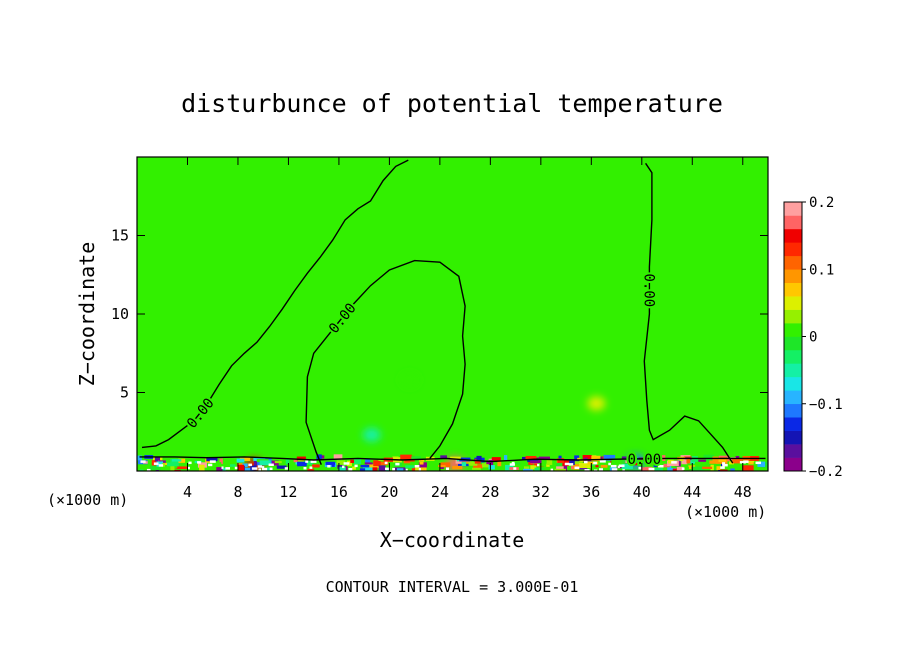 This screenshot has height=658, width=904. What do you see at coordinates (642, 492) in the screenshot?
I see `x-tick-label: 40` at bounding box center [642, 492].